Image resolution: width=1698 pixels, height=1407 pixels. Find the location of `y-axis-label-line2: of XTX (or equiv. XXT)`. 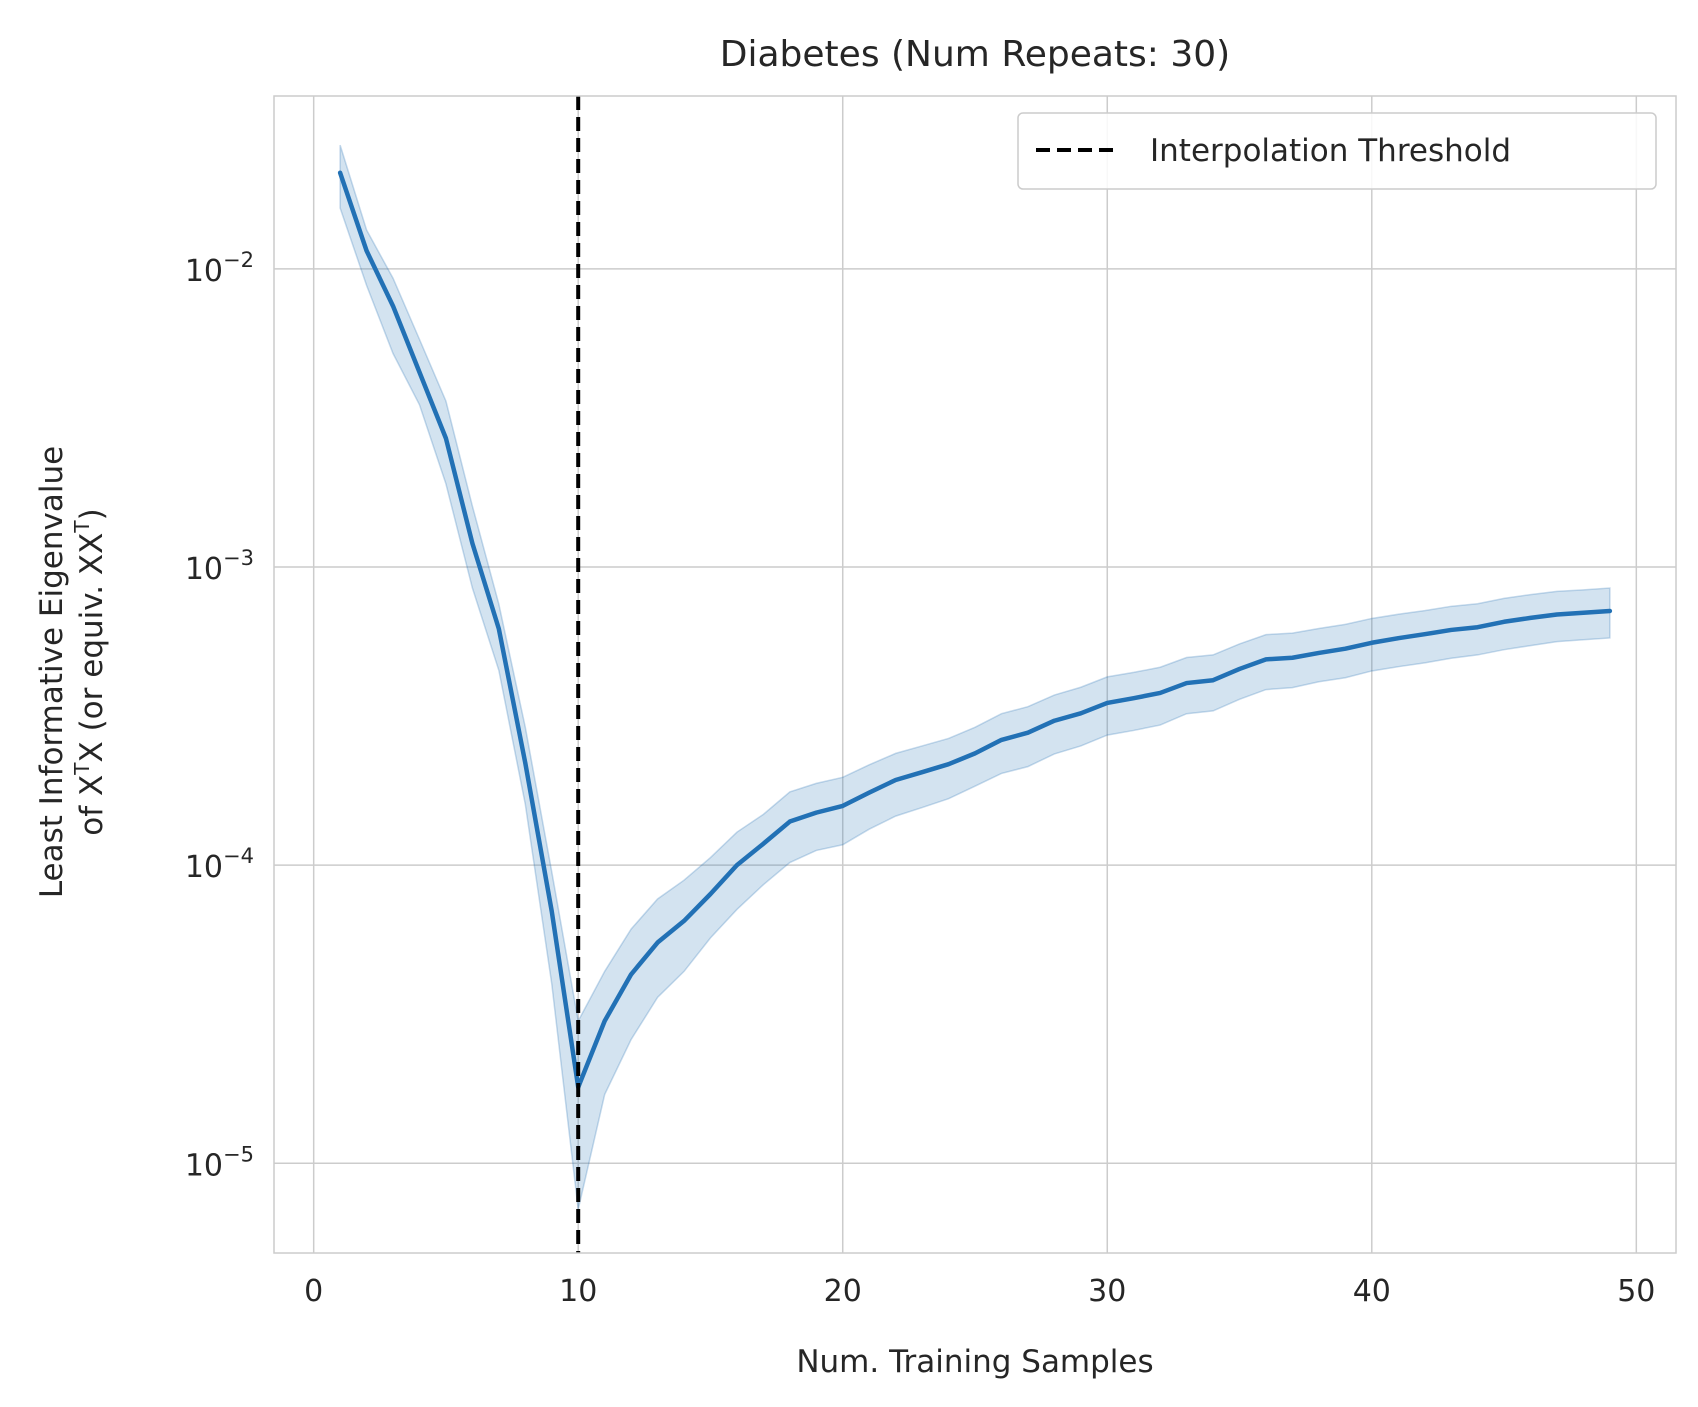

y-axis-label-line2: of XTX (or equiv. XXT) is located at coordinates (90, 671).